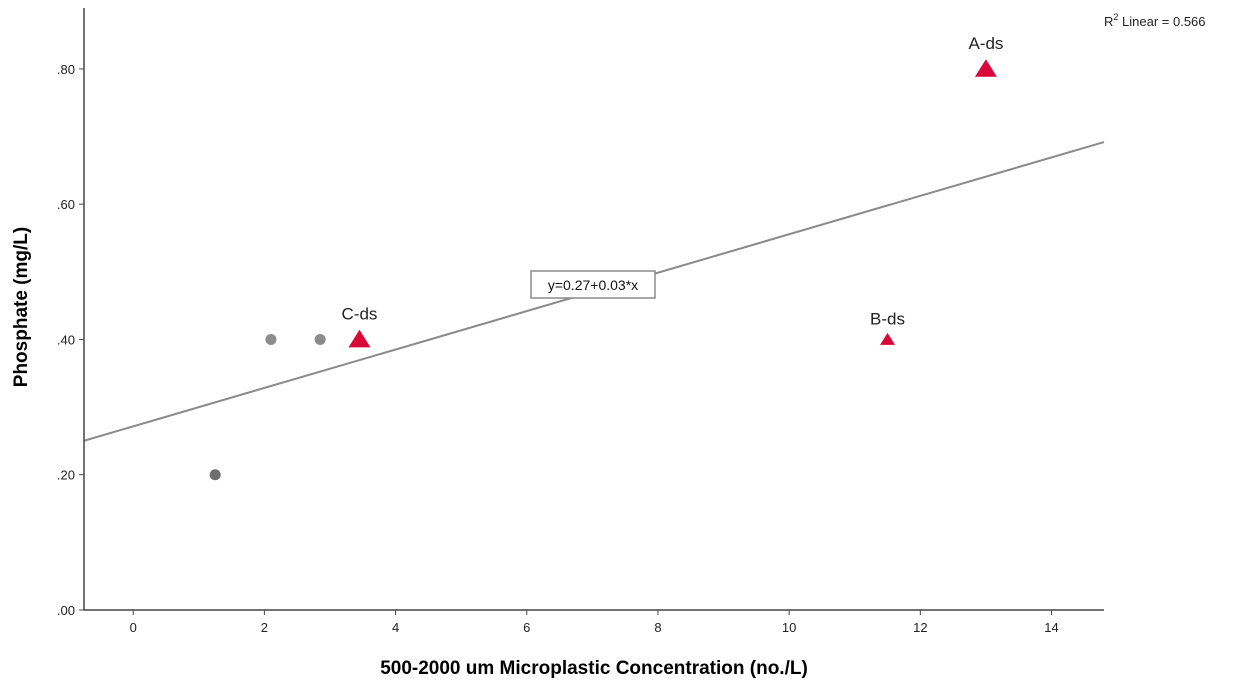 Image resolution: width=1240 pixels, height=683 pixels. I want to click on data-point-label: B-ds, so click(887, 318).